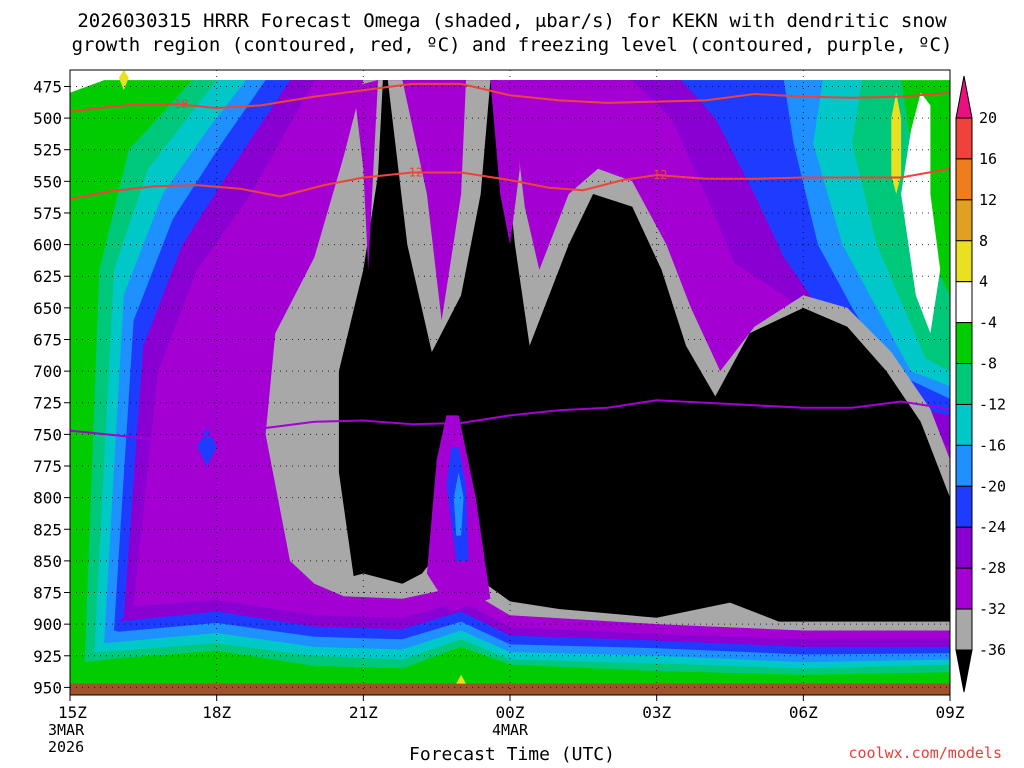 This screenshot has width=1024, height=768. What do you see at coordinates (216, 712) in the screenshot?
I see `x-tick-label: 18Z` at bounding box center [216, 712].